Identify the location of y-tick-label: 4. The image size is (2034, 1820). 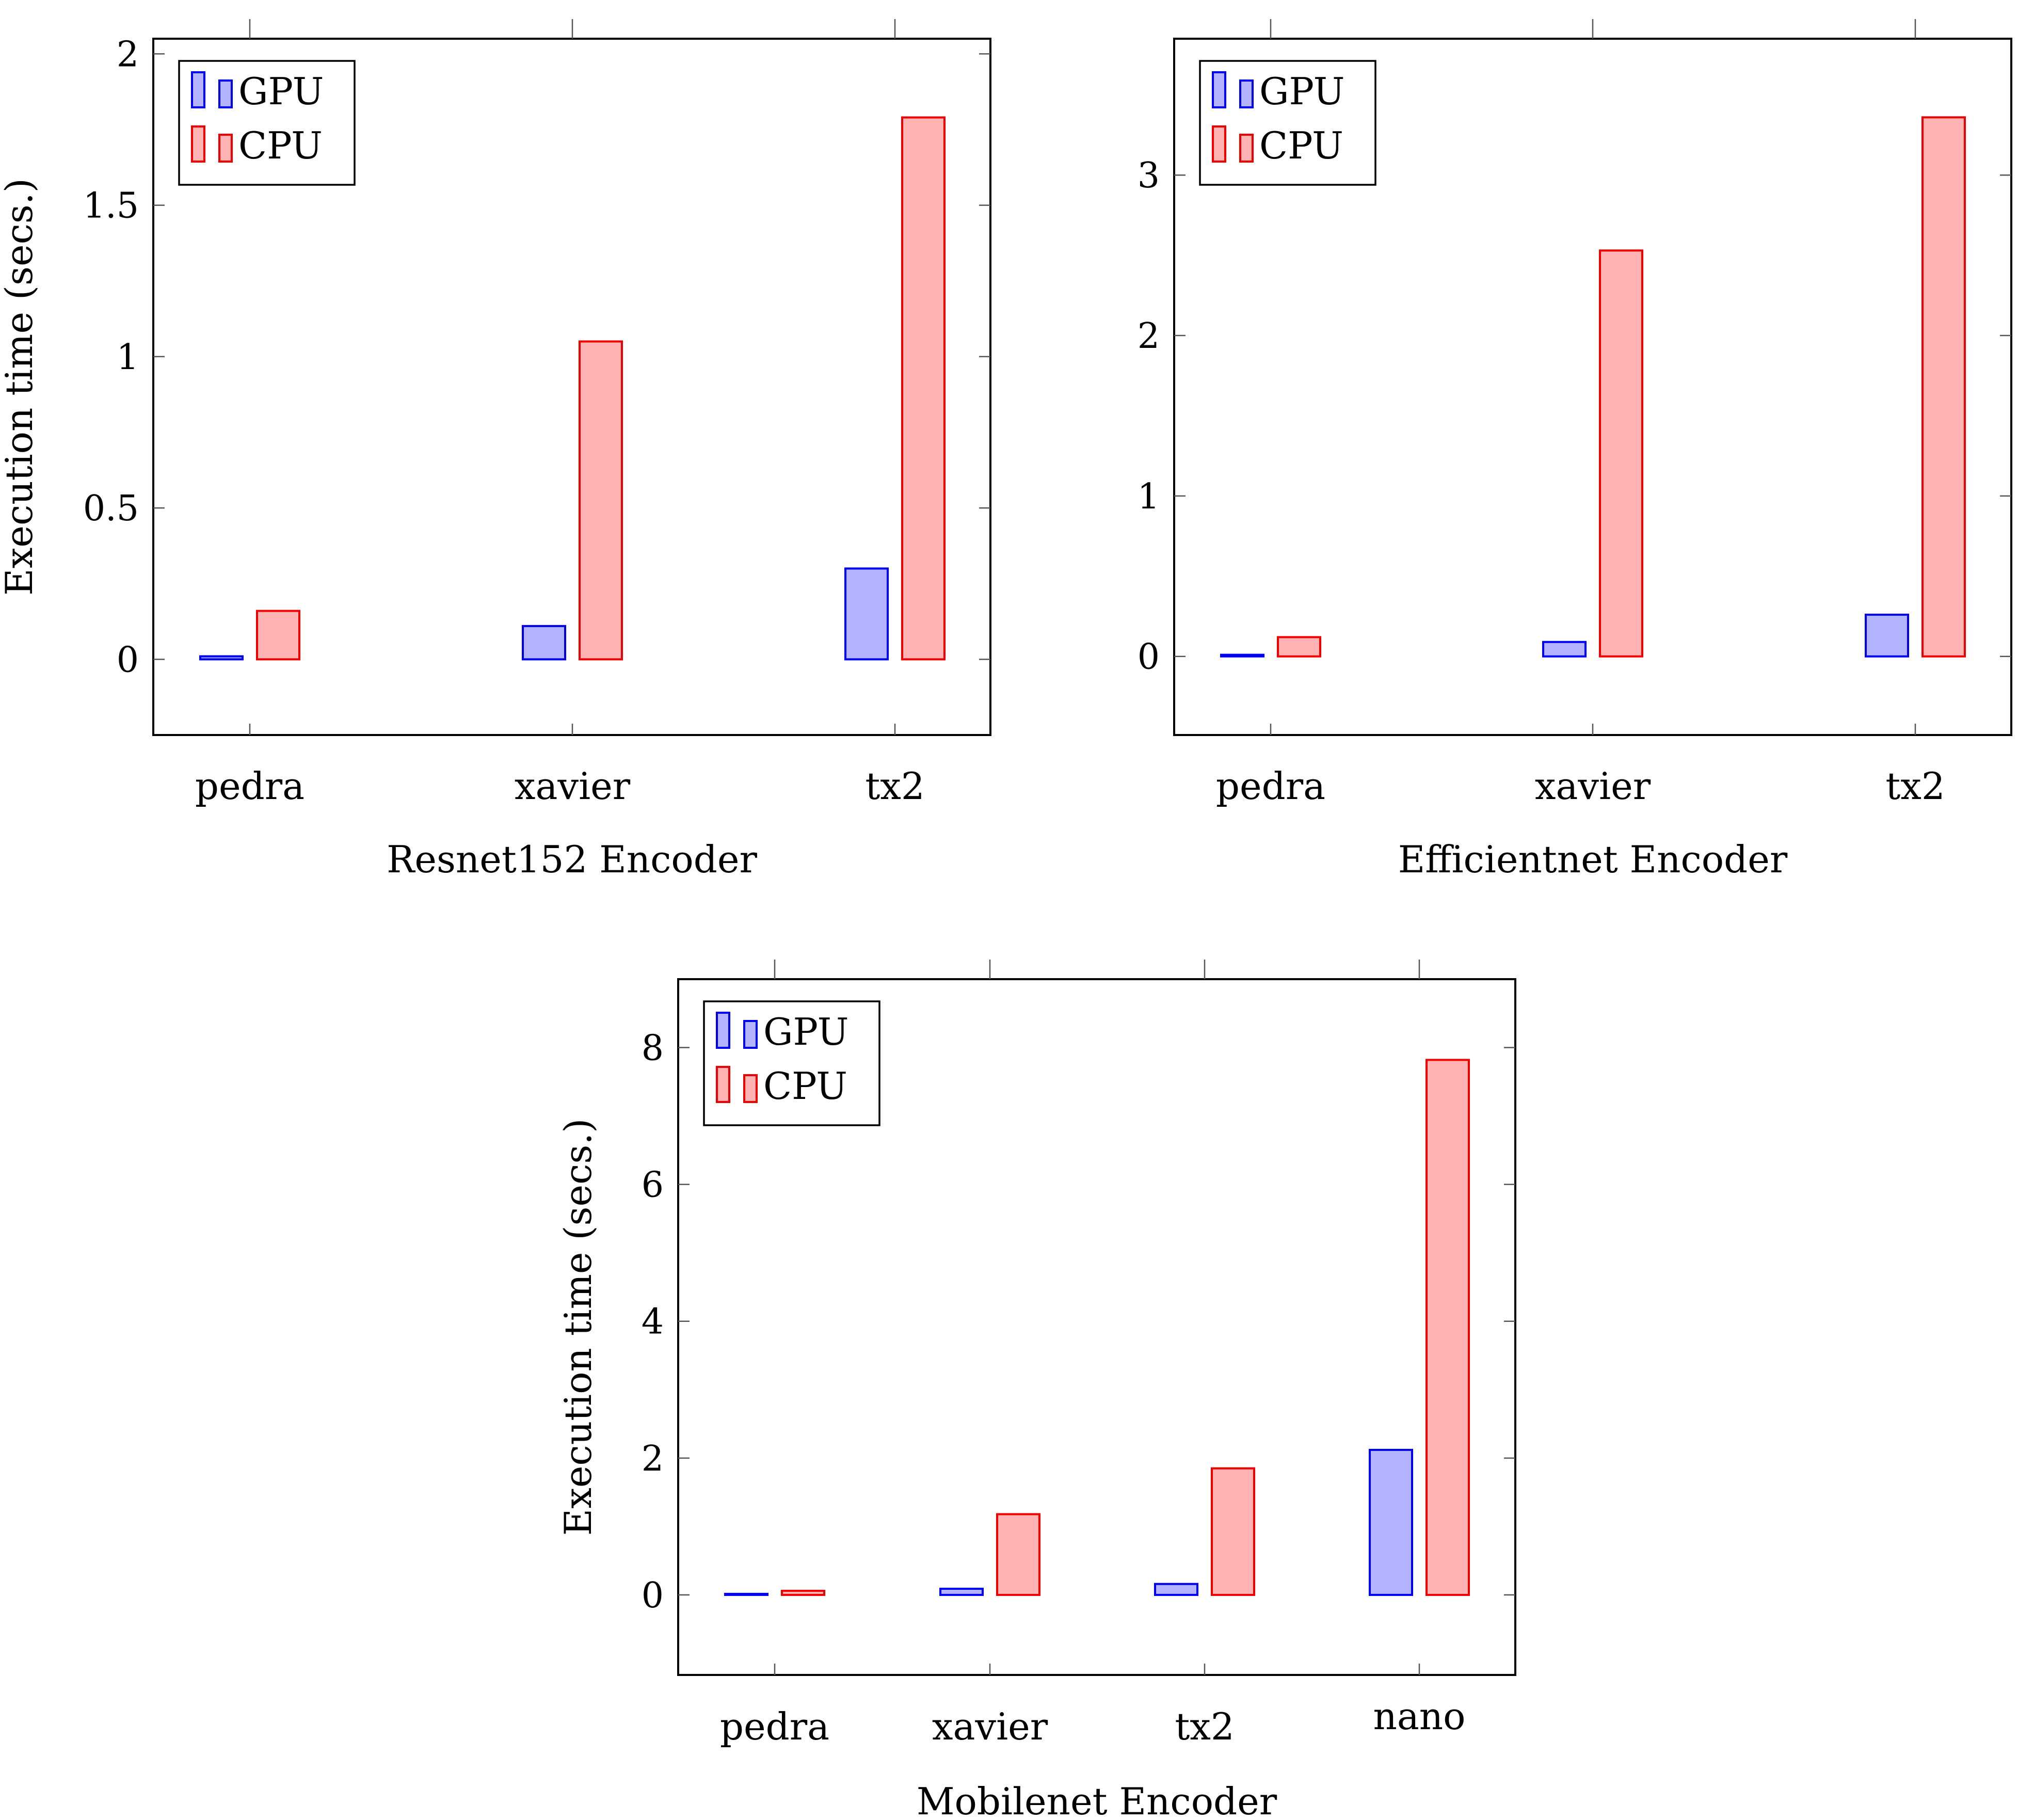
(653, 1322).